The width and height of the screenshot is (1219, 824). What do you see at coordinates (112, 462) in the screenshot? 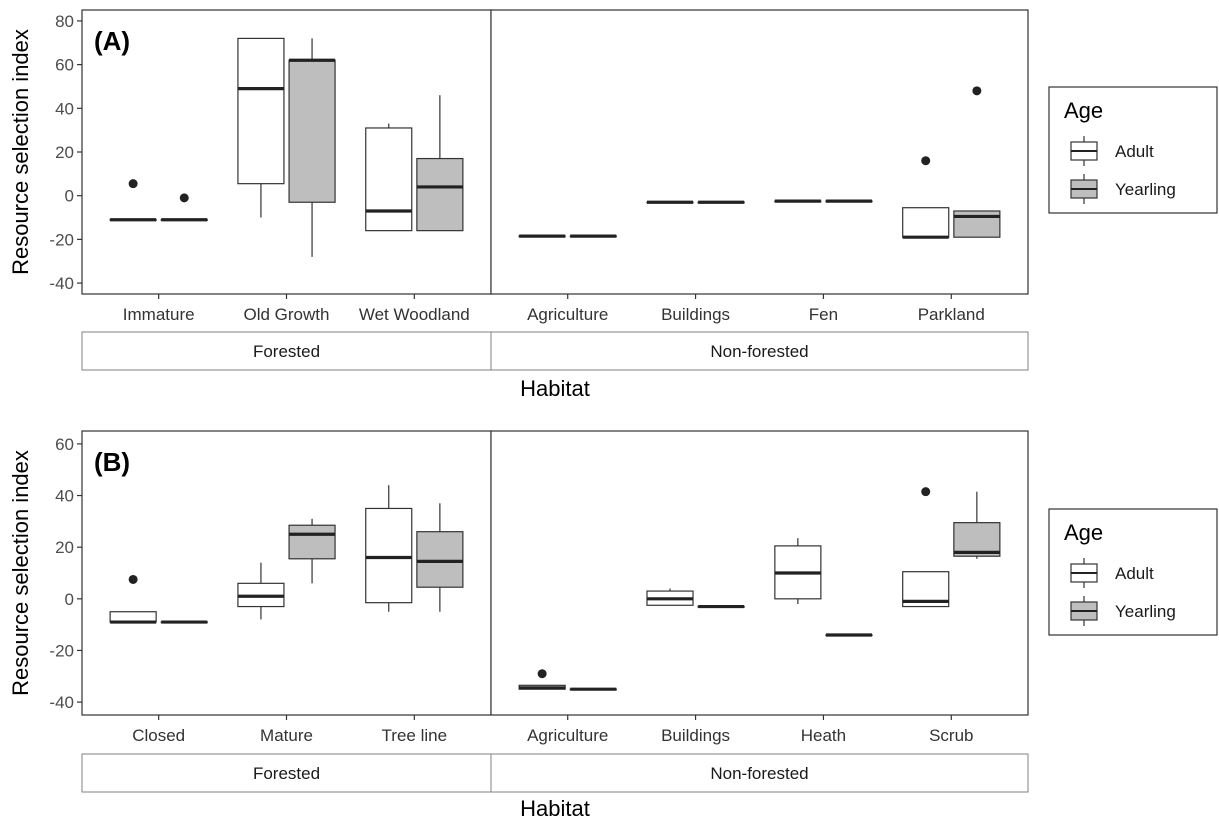
I see `panel-tag: (B)` at bounding box center [112, 462].